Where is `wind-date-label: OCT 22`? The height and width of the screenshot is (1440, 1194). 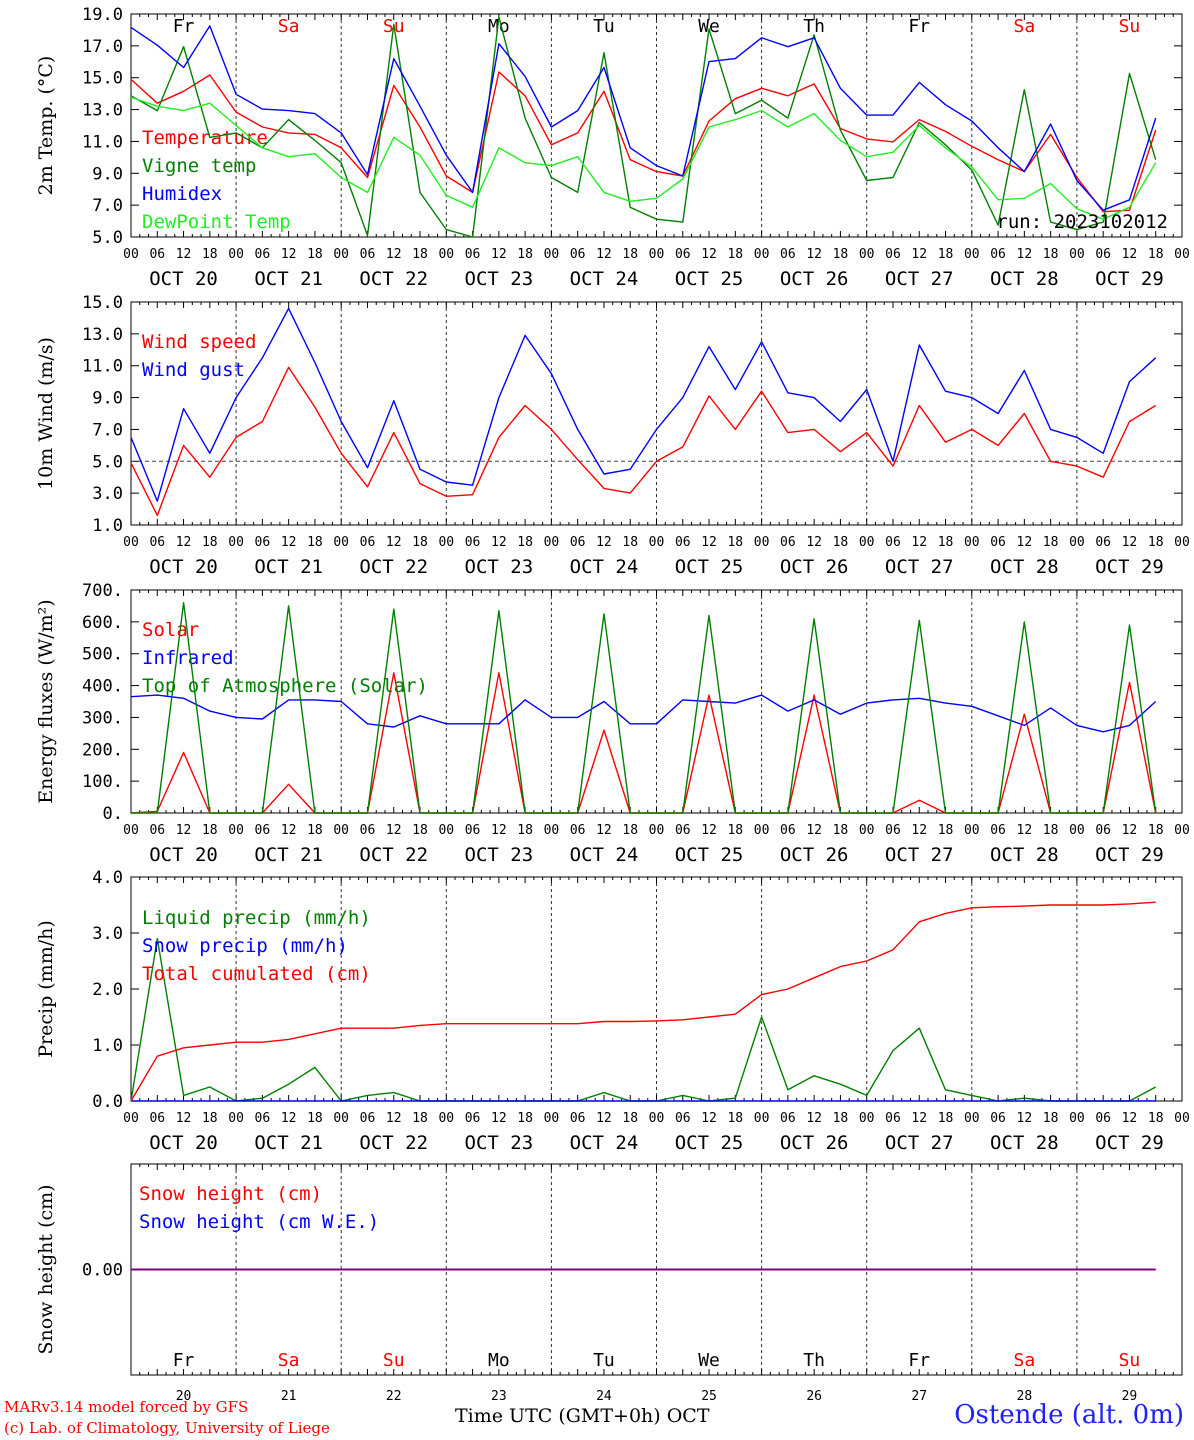
wind-date-label: OCT 22 is located at coordinates (393, 567).